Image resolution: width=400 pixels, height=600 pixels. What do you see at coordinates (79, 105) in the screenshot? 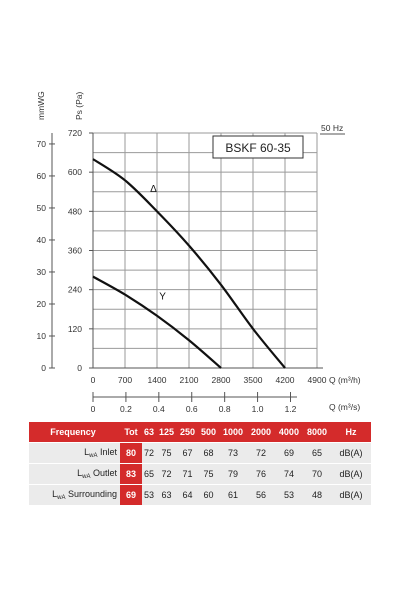
I see `pa-axis-title: Ps (Pa)` at bounding box center [79, 105].